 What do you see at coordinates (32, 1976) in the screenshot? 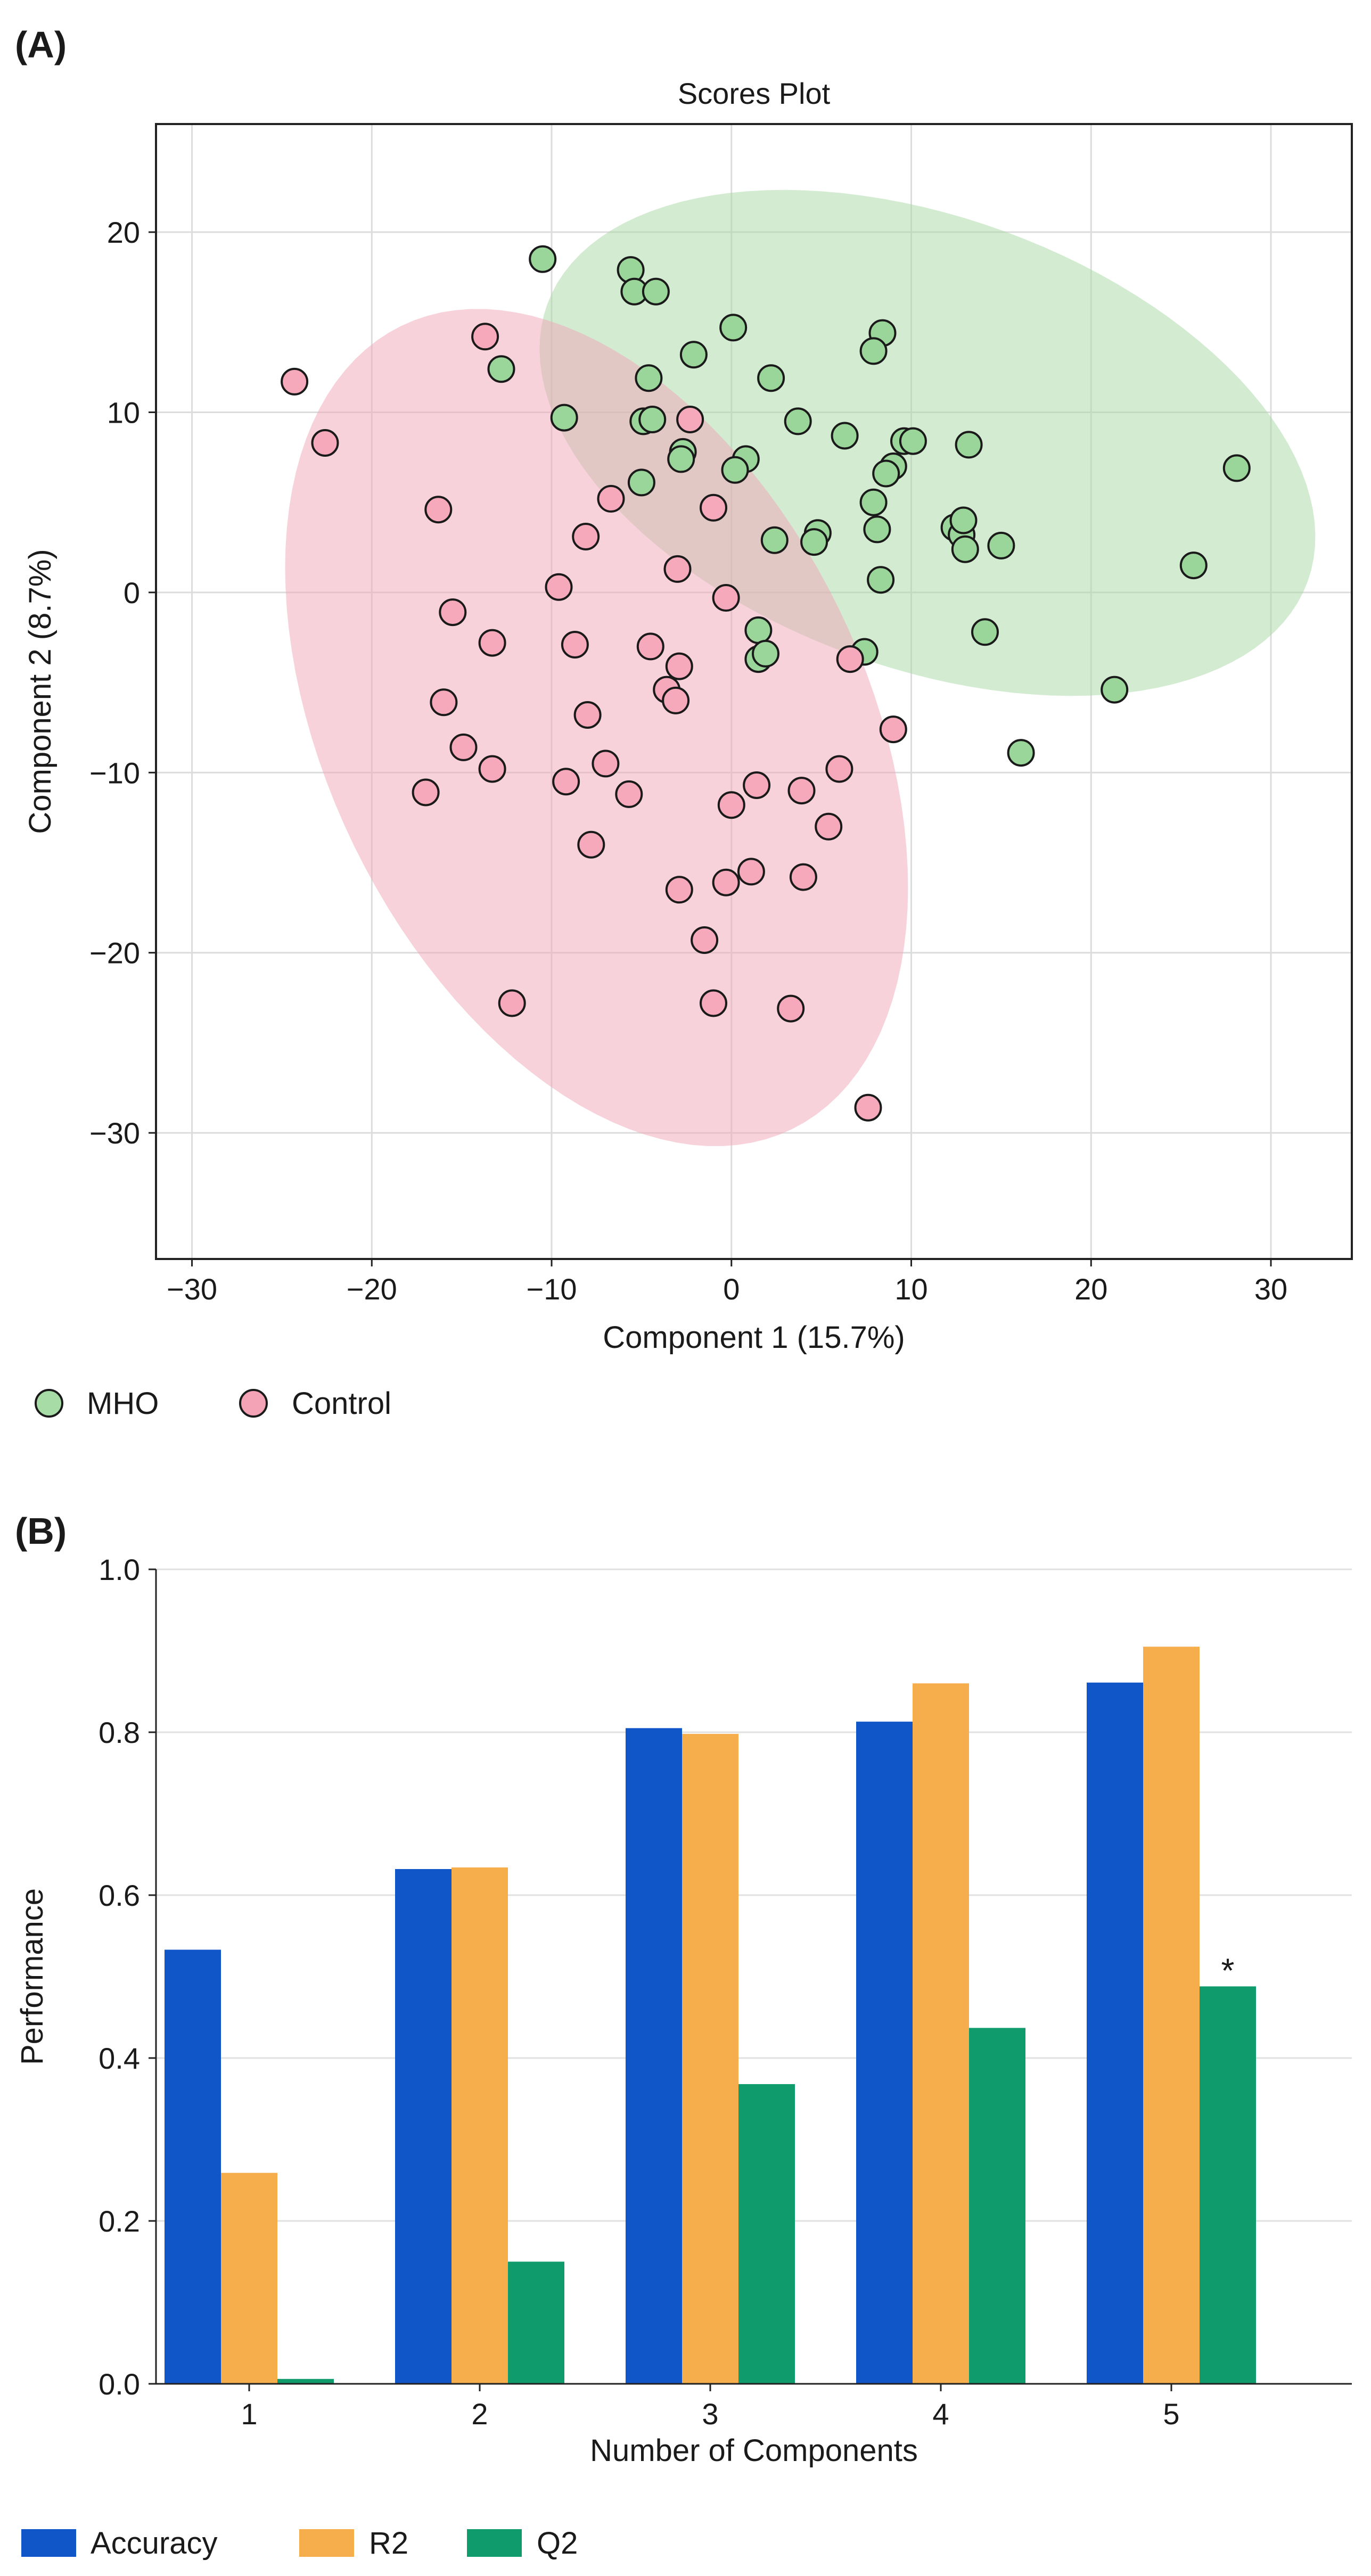
I see `bar-y-axis-label: Performance` at bounding box center [32, 1976].